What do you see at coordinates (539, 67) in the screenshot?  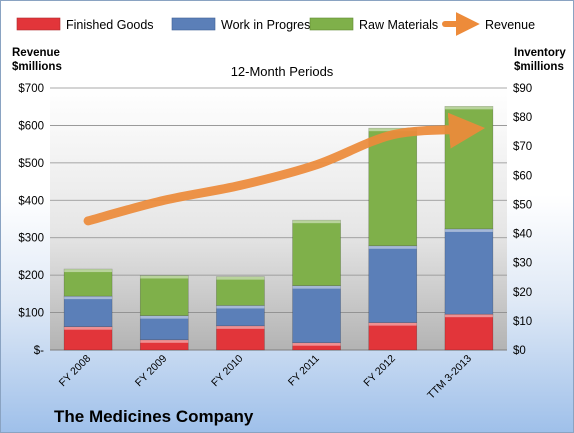 I see `right-axis-title-line2: $millions` at bounding box center [539, 67].